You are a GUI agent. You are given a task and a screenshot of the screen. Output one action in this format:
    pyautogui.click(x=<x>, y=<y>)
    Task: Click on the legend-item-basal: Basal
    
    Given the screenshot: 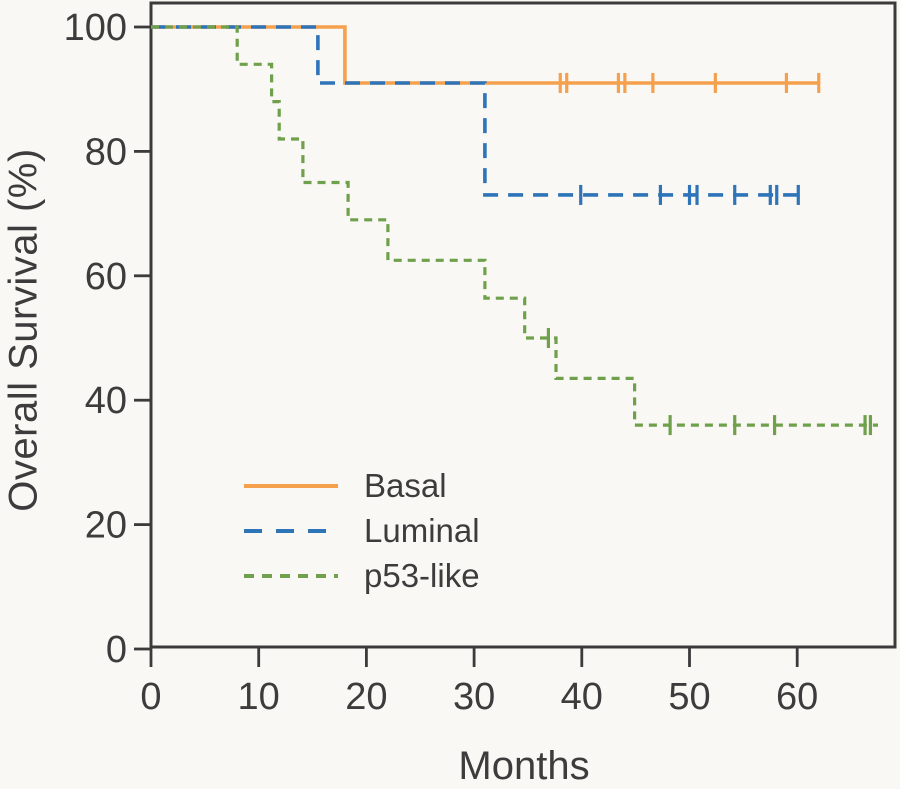 What is the action you would take?
    pyautogui.click(x=361, y=485)
    